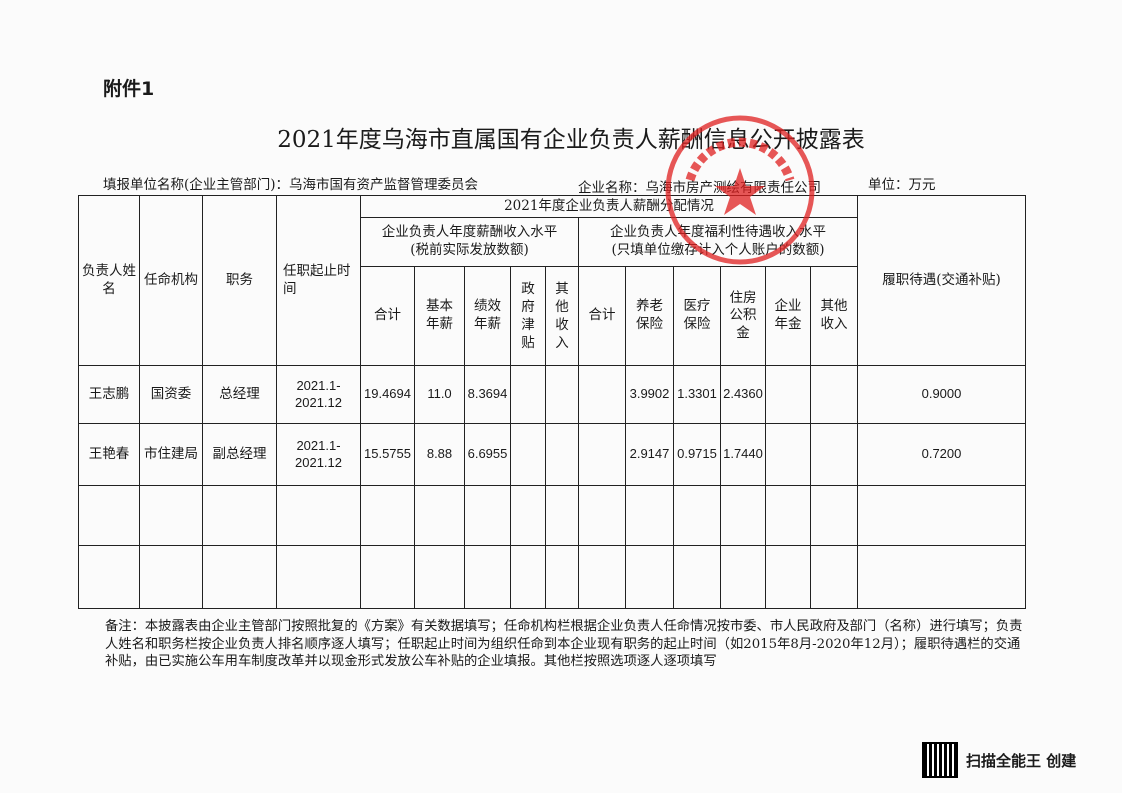 This screenshot has height=793, width=1122. I want to click on header-welfare-other: 其他收入, so click(834, 316).